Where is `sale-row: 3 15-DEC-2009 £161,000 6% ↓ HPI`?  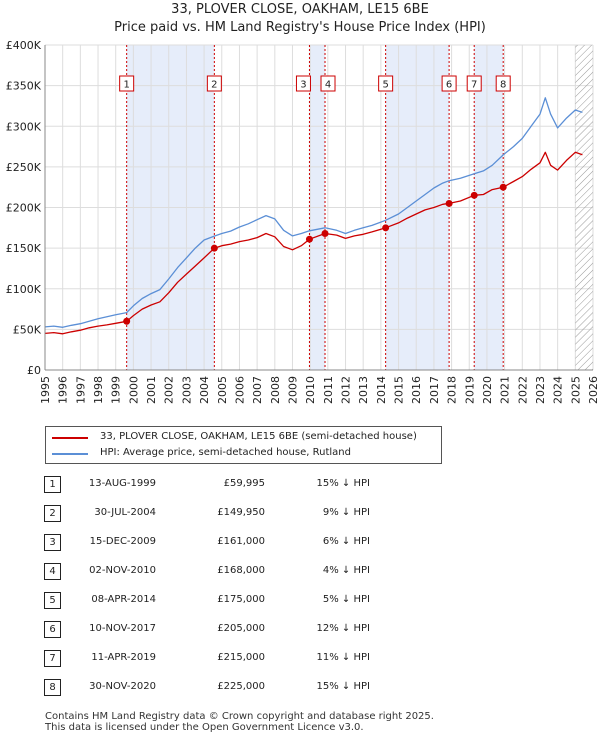
sale-row: 3 15-DEC-2009 £161,000 6% ↓ HPI is located at coordinates (300, 543).